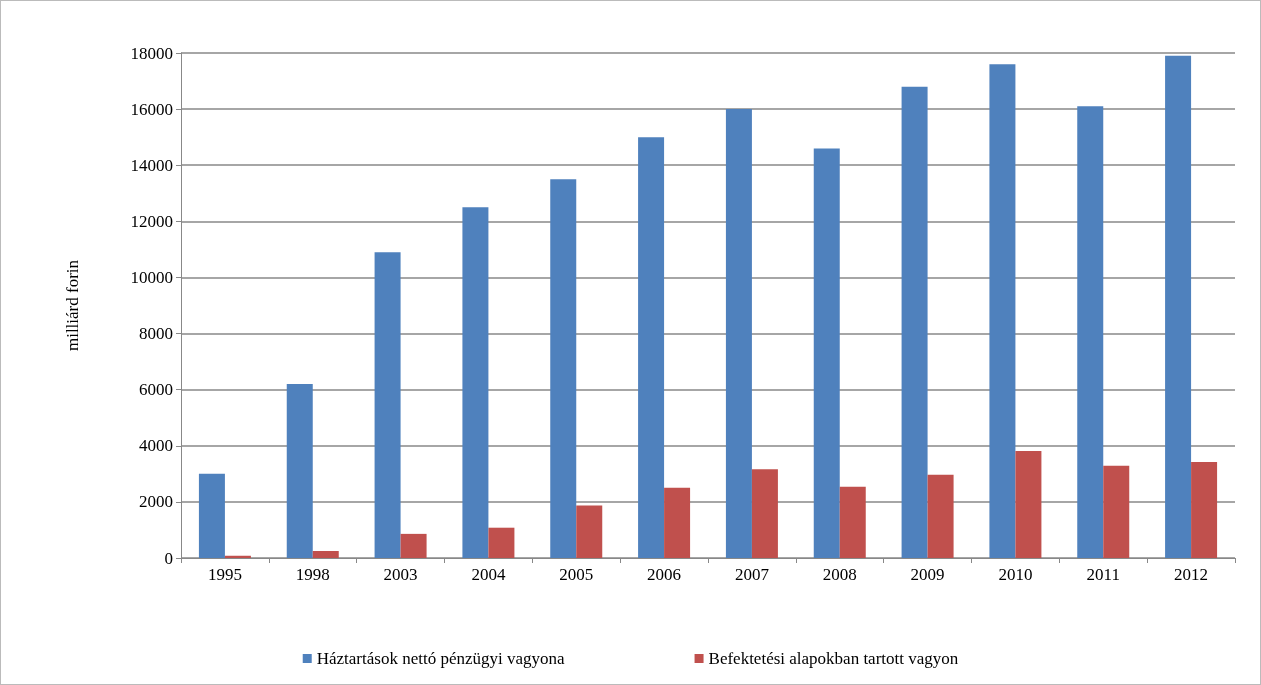 The height and width of the screenshot is (685, 1261). What do you see at coordinates (168, 558) in the screenshot?
I see `y-tick-label: 0` at bounding box center [168, 558].